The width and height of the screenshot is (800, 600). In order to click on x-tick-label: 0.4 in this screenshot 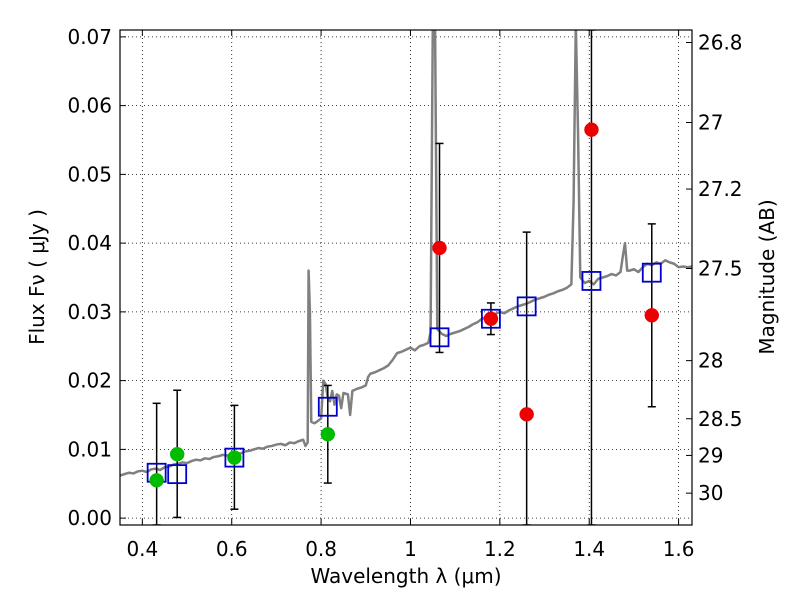, I will do `click(142, 549)`.